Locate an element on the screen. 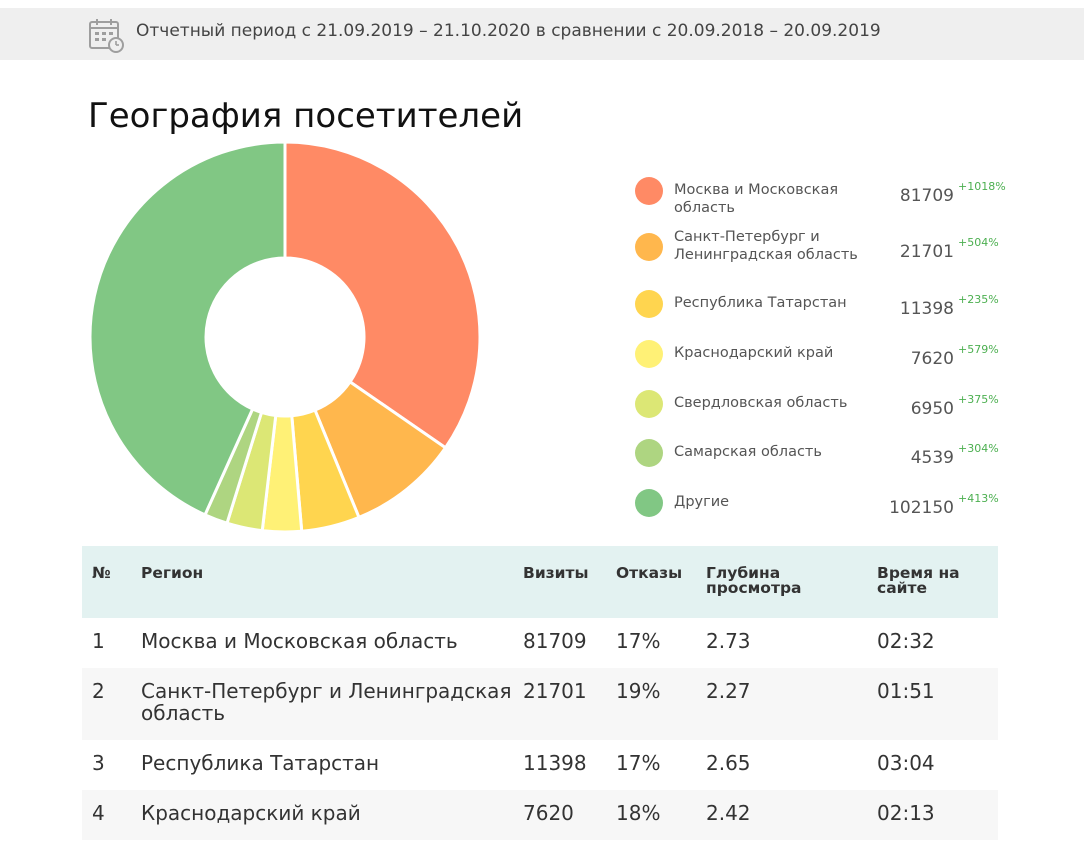 This screenshot has width=1084, height=842. legend-value: 21701 is located at coordinates (926, 252).